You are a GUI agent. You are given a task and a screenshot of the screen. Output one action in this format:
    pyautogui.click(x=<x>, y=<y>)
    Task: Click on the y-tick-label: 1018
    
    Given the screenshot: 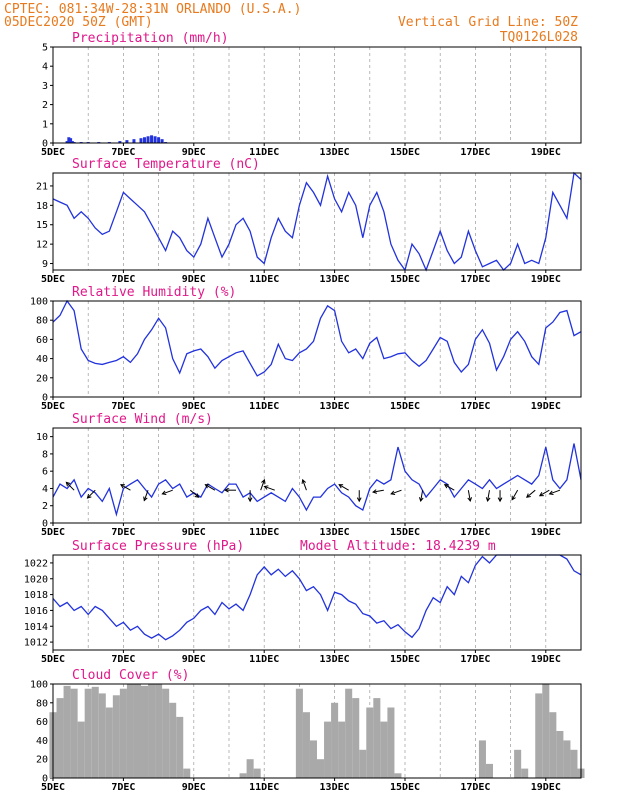 What is the action you would take?
    pyautogui.click(x=36, y=595)
    